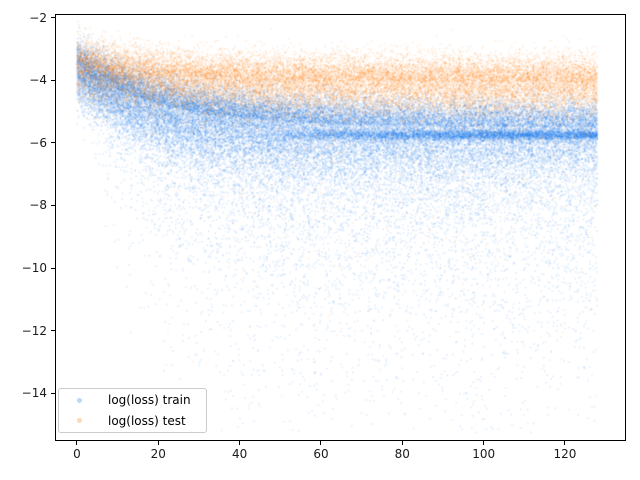 The width and height of the screenshot is (640, 480). Describe the element at coordinates (34, 330) in the screenshot. I see `y-tick-label: −12` at that location.